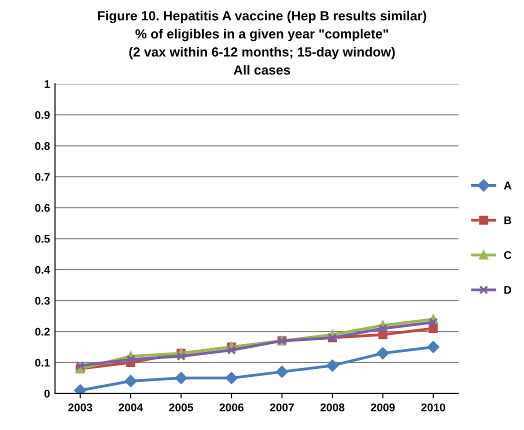 This screenshot has height=430, width=524. What do you see at coordinates (42, 115) in the screenshot?
I see `y-tick-label: 0.9` at bounding box center [42, 115].